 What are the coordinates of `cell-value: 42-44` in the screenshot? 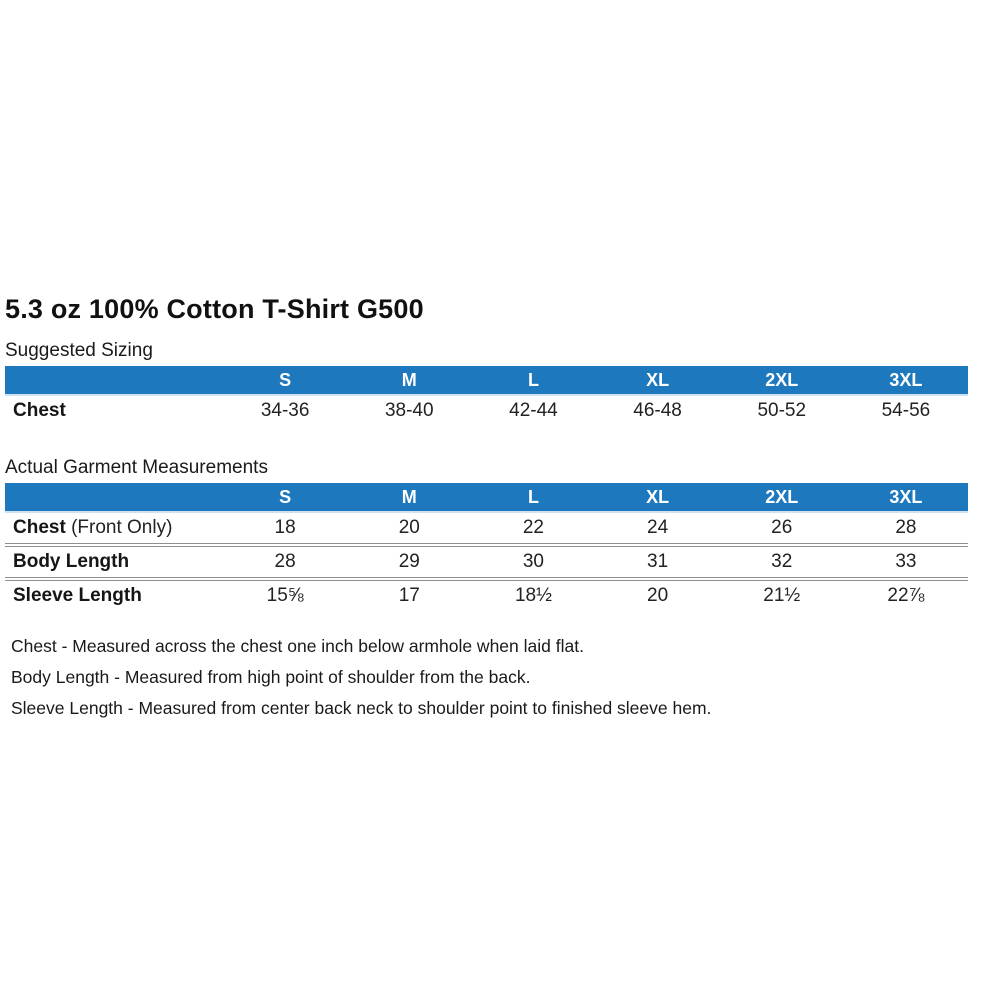 It's located at (533, 410).